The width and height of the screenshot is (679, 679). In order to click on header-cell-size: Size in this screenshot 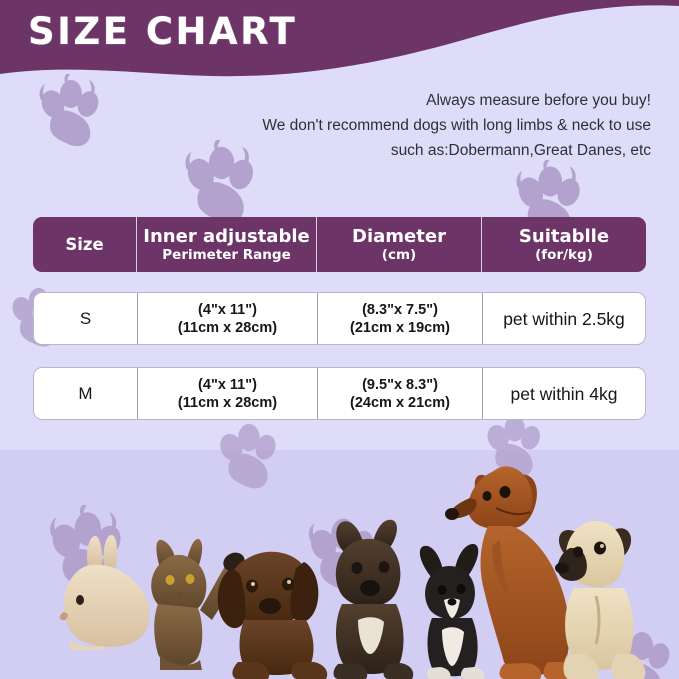, I will do `click(85, 244)`.